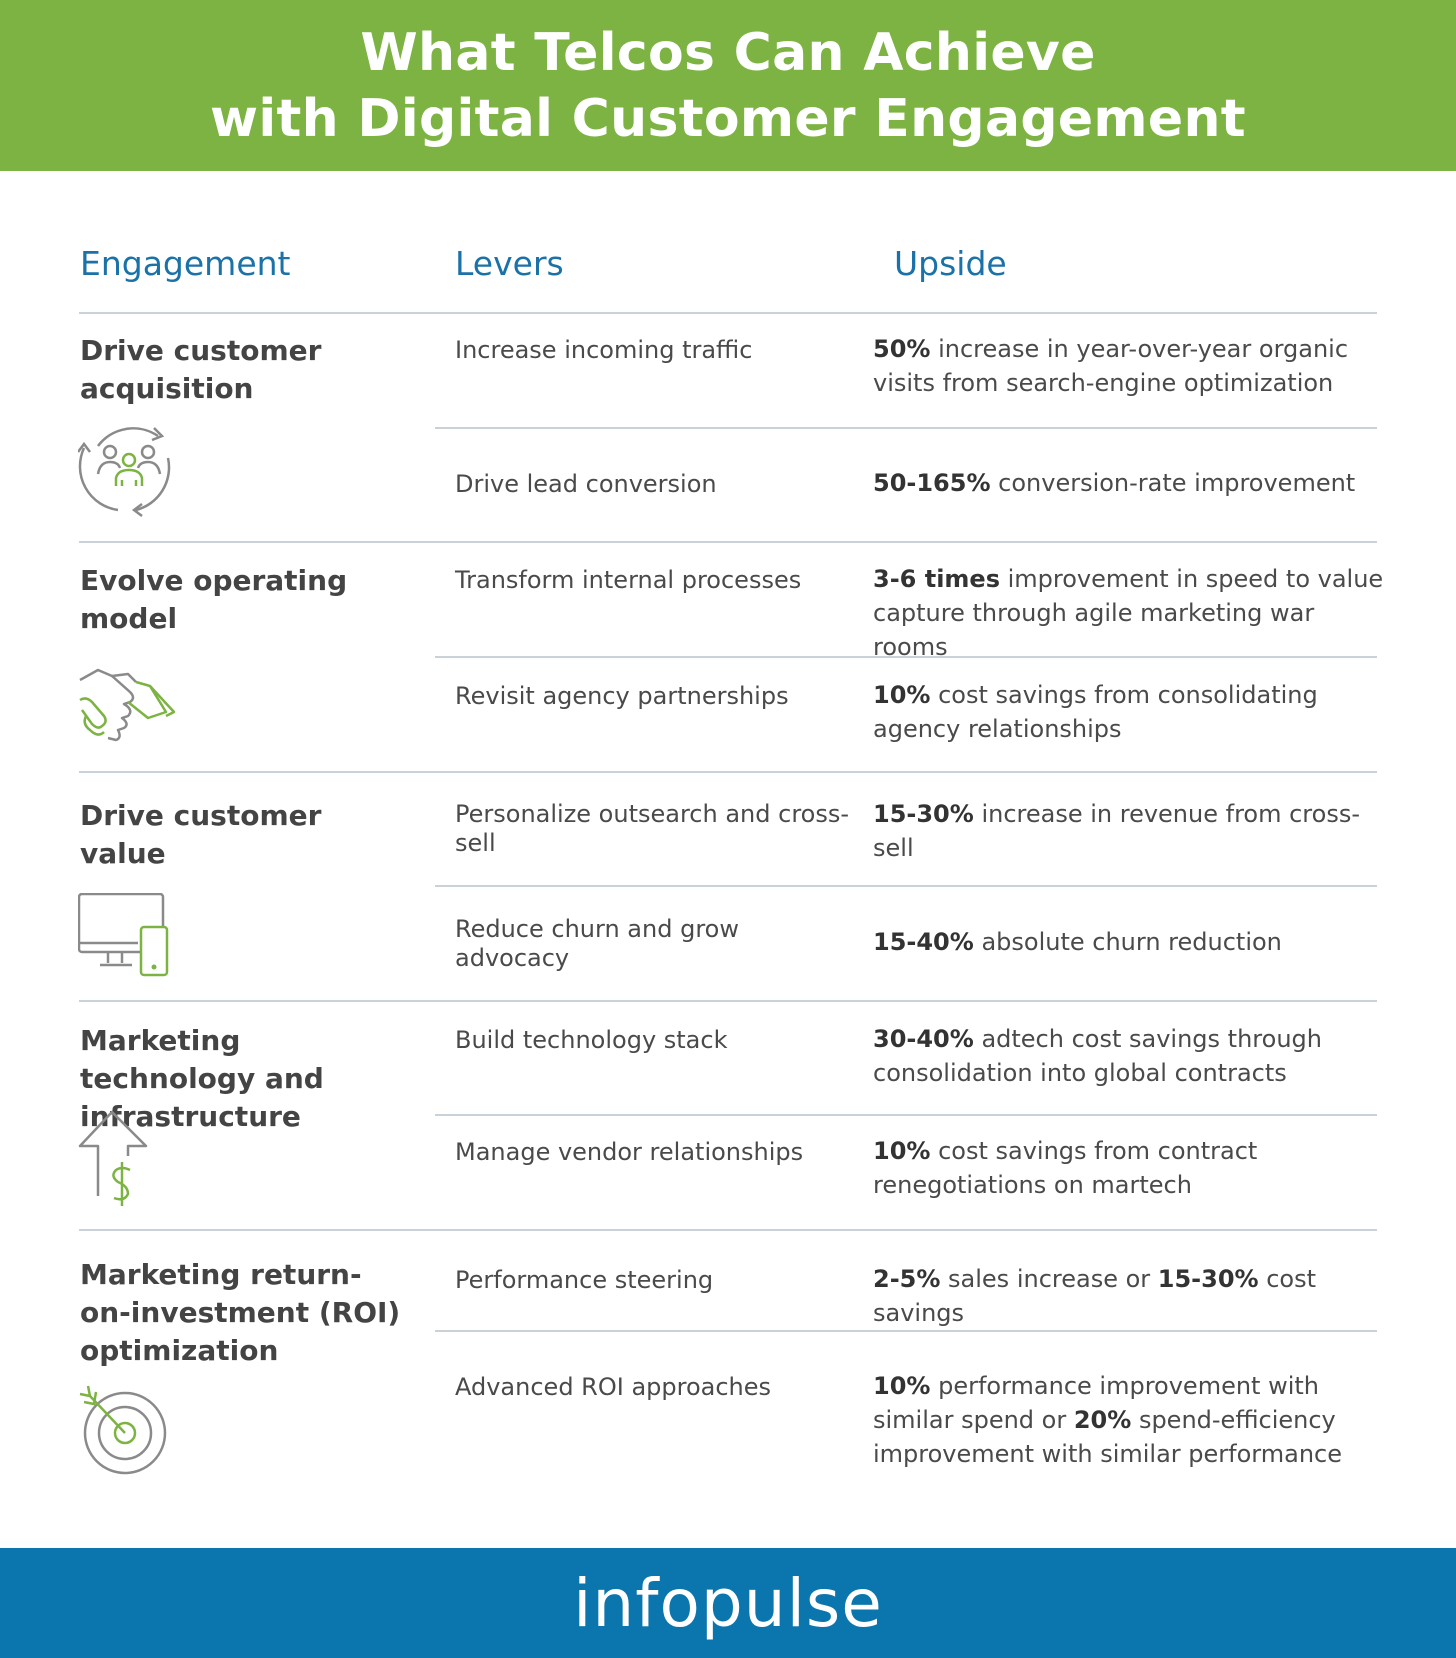  I want to click on lever-text: Personalize outsearch and cross-sell, so click(652, 828).